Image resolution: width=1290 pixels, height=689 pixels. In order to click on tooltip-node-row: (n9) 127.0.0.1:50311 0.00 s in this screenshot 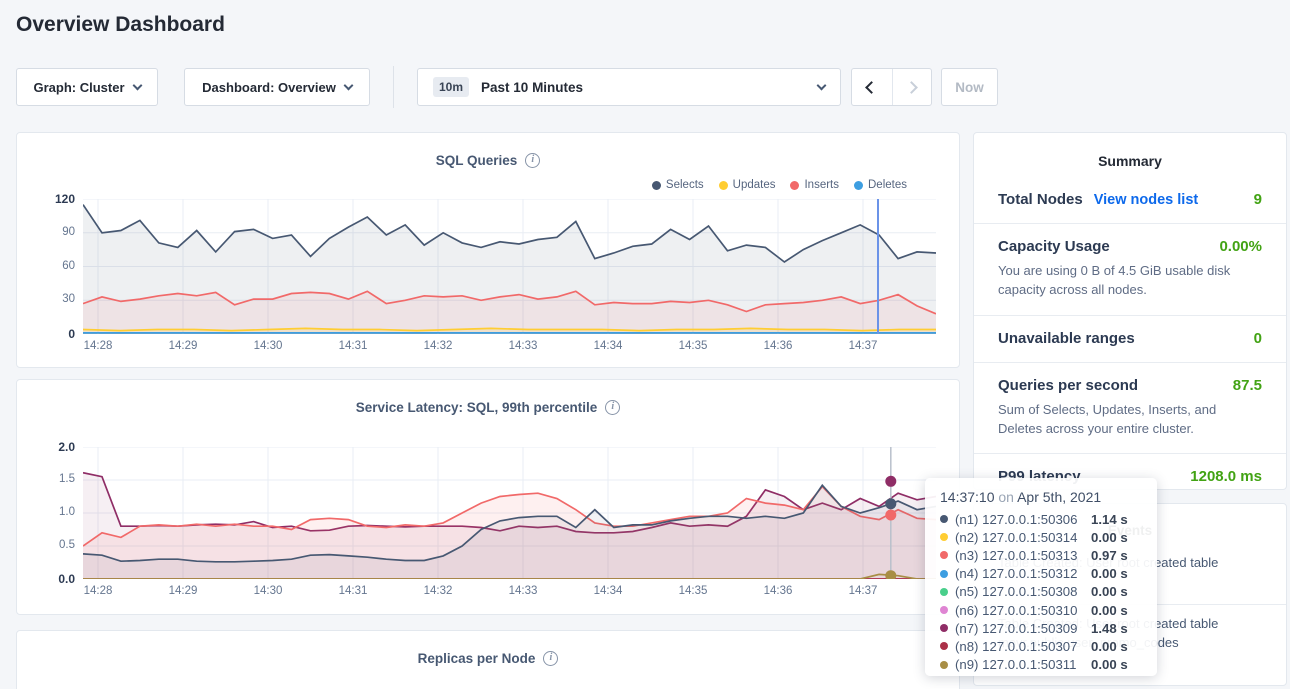, I will do `click(1041, 665)`.